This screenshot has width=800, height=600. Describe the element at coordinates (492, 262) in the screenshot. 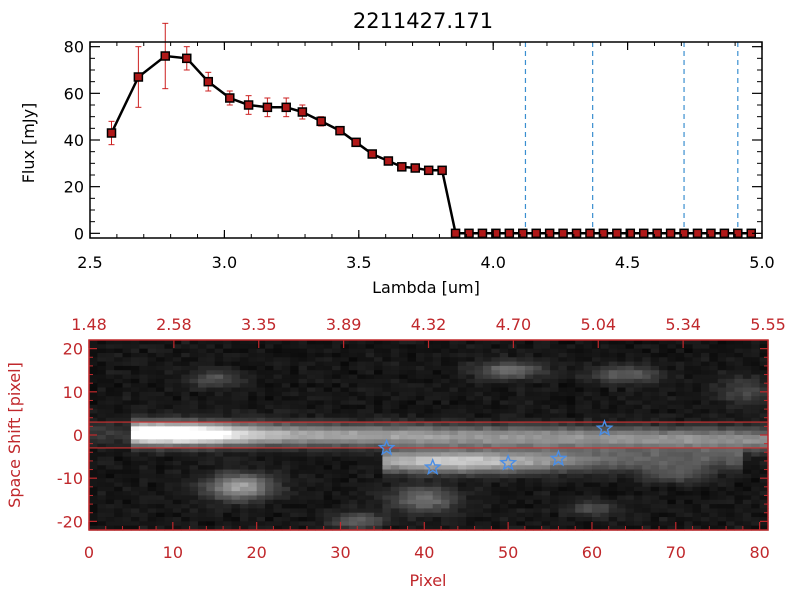

I see `x-tick-label: 4.0` at that location.